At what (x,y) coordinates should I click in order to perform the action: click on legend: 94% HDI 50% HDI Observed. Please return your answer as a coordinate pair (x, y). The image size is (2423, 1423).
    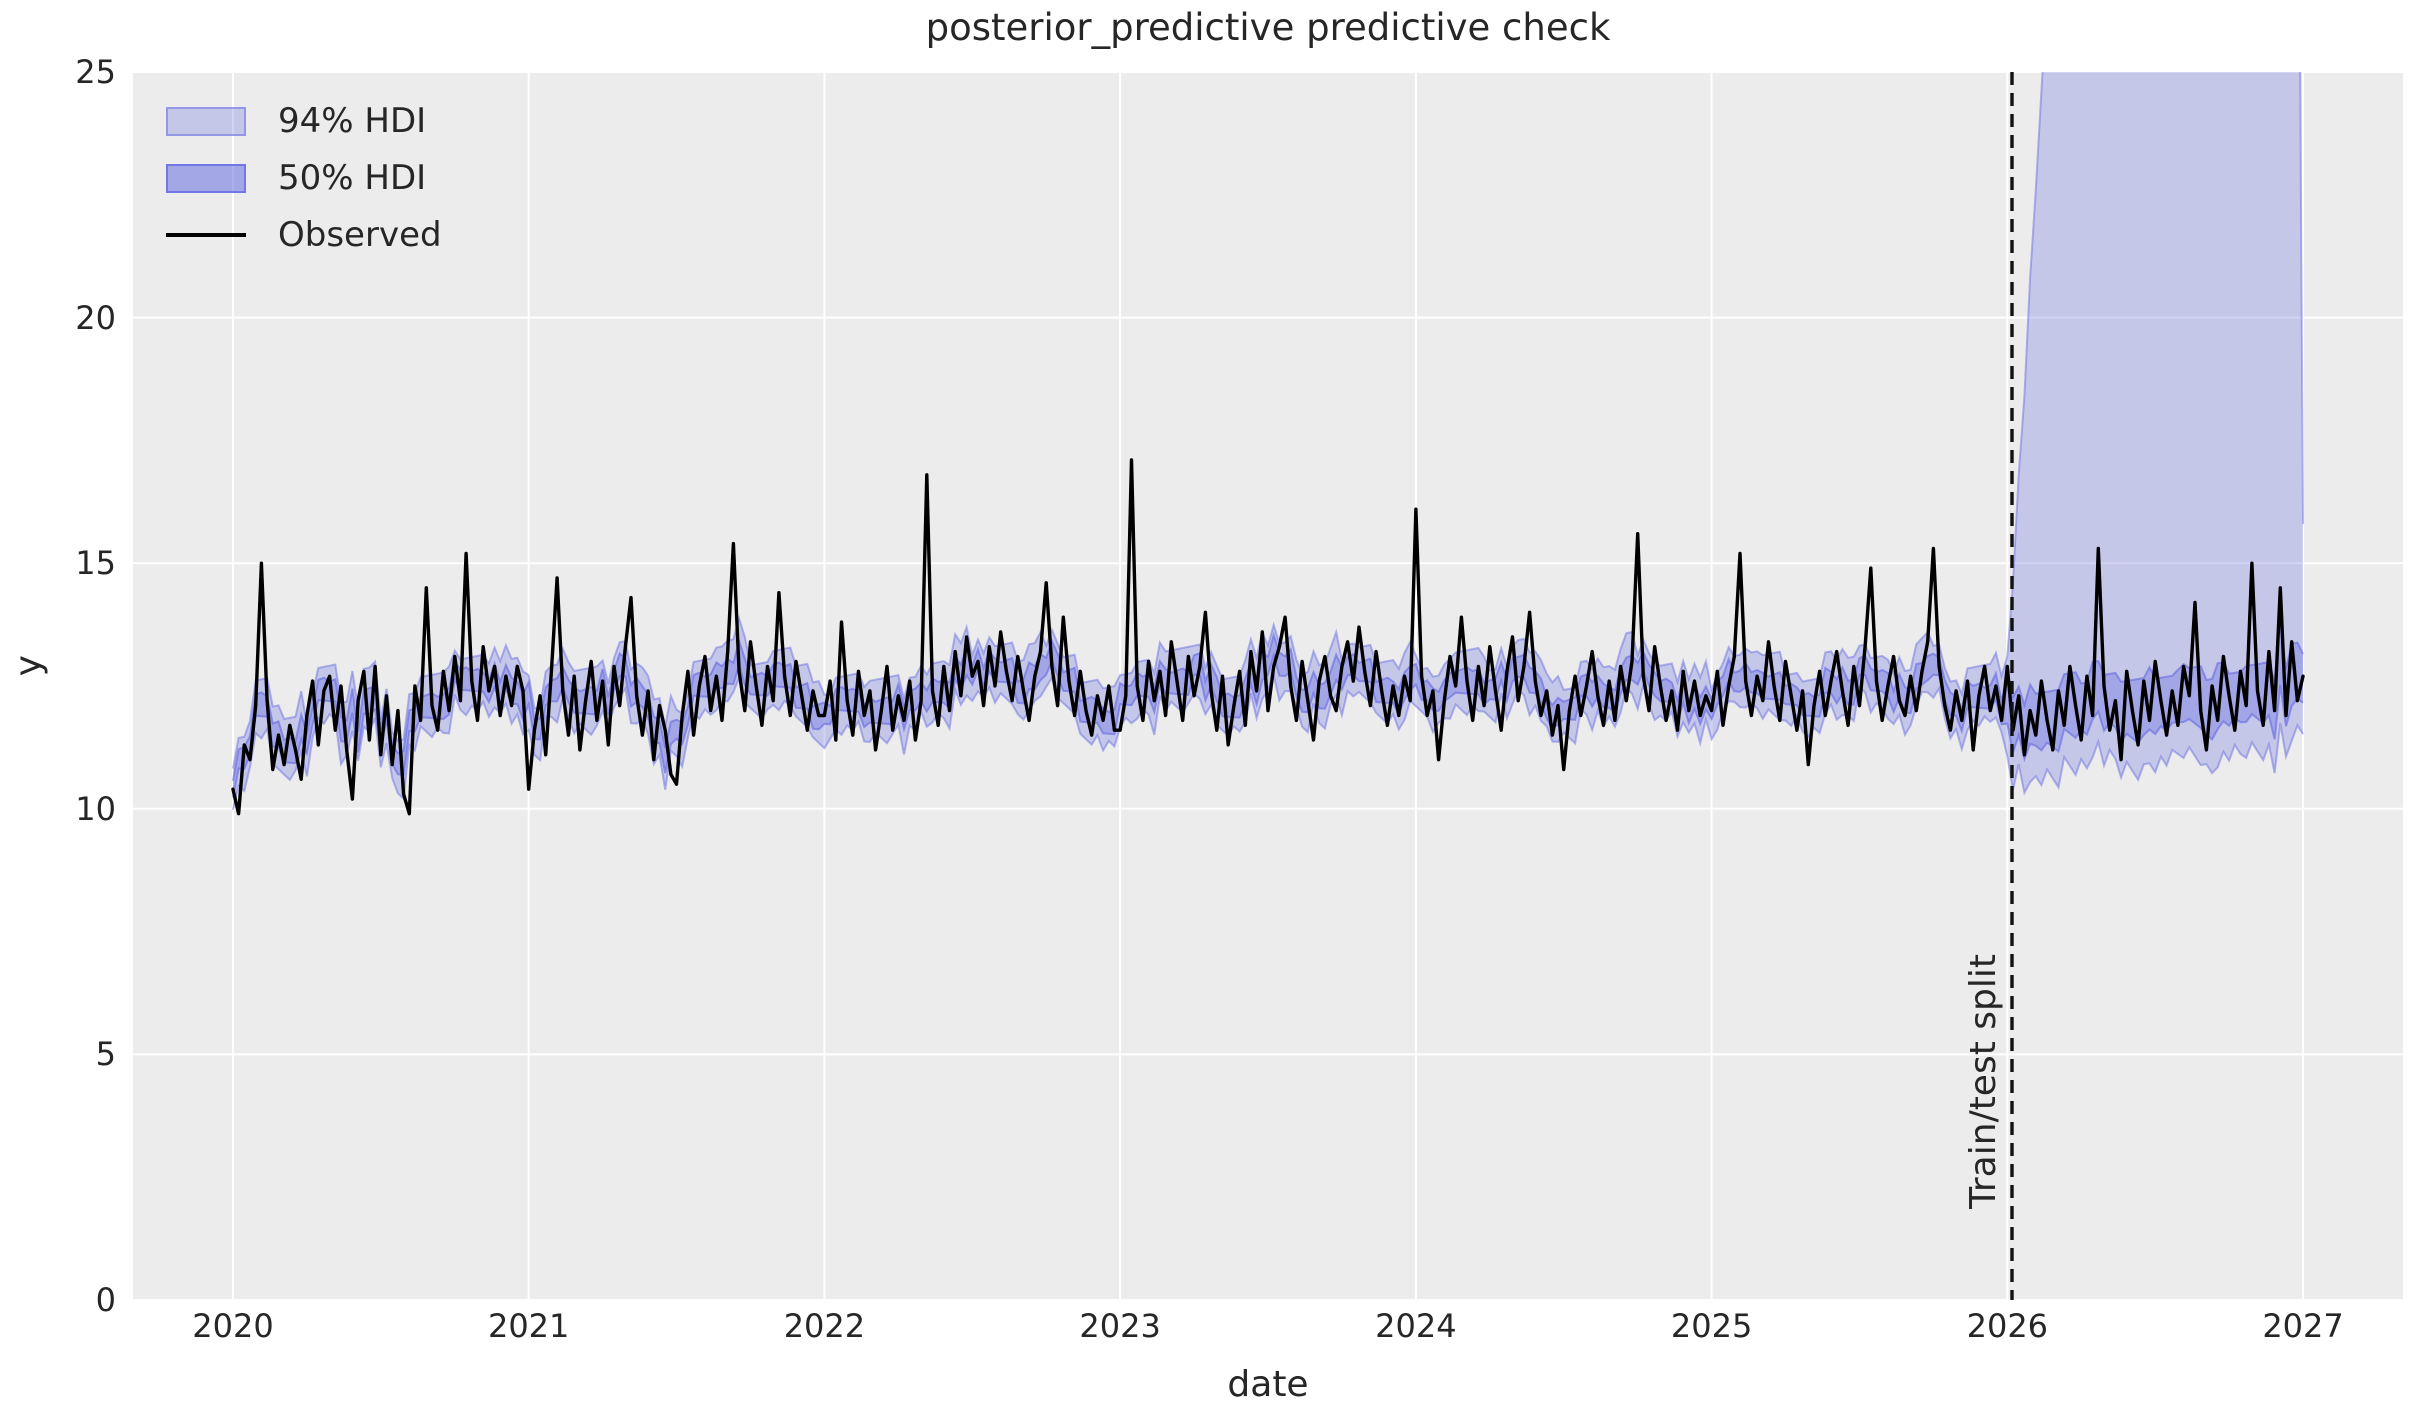
    Looking at the image, I should click on (304, 178).